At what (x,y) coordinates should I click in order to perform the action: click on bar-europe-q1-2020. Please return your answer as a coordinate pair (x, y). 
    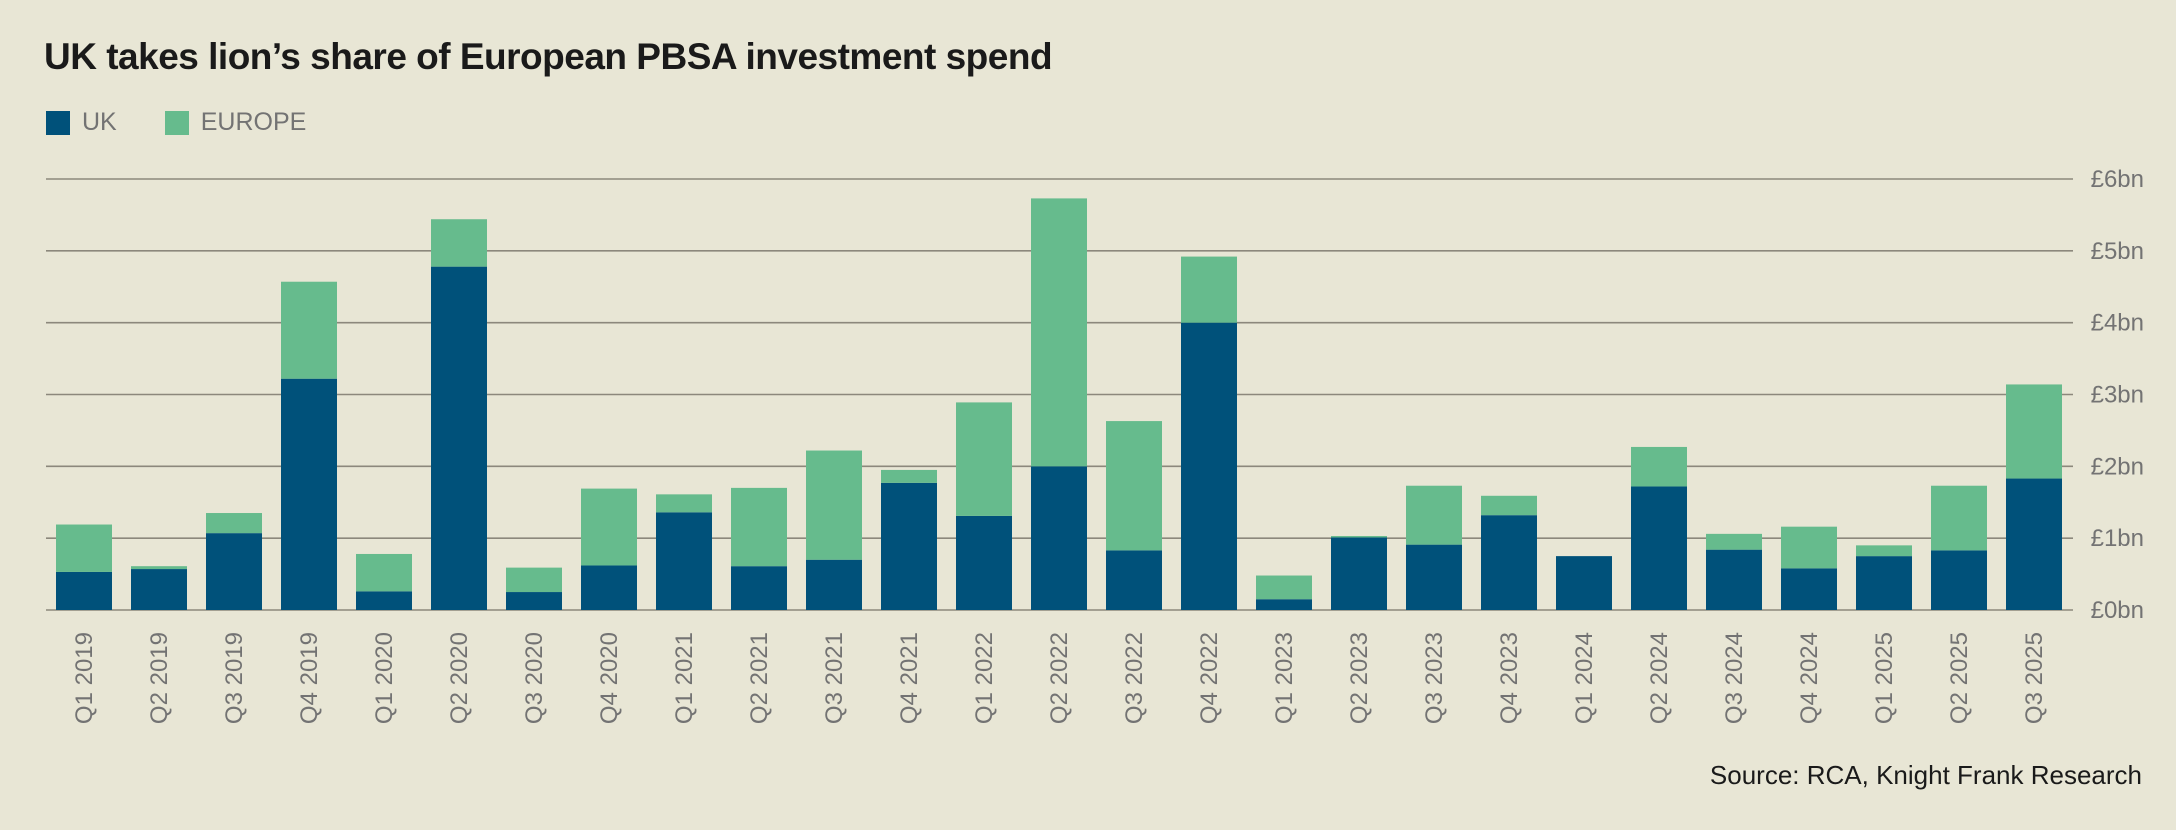
    Looking at the image, I should click on (384, 572).